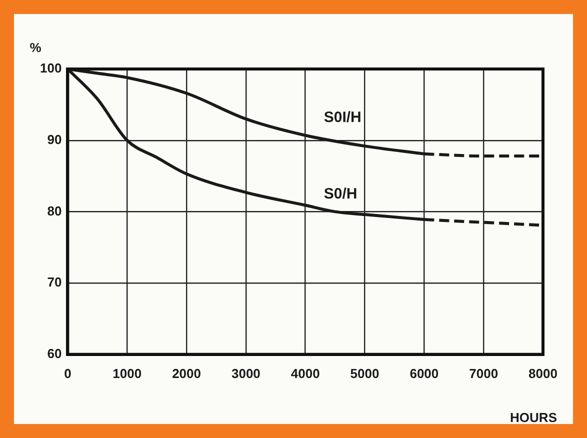 The image size is (587, 438). I want to click on y-tick-label: 80, so click(54, 210).